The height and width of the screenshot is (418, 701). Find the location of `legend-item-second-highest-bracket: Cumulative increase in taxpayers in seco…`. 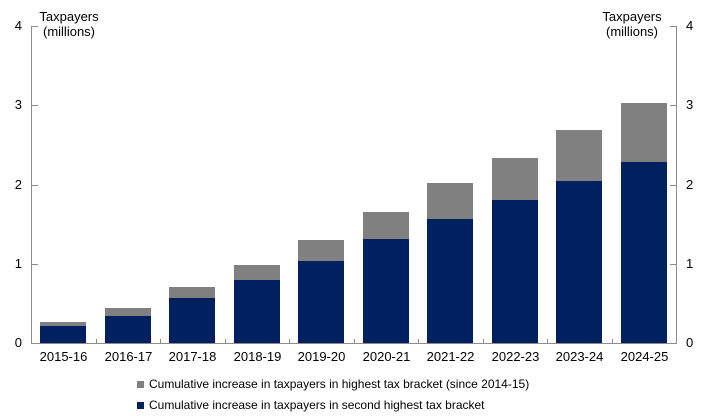

legend-item-second-highest-bracket: Cumulative increase in taxpayers in seco… is located at coordinates (333, 405).